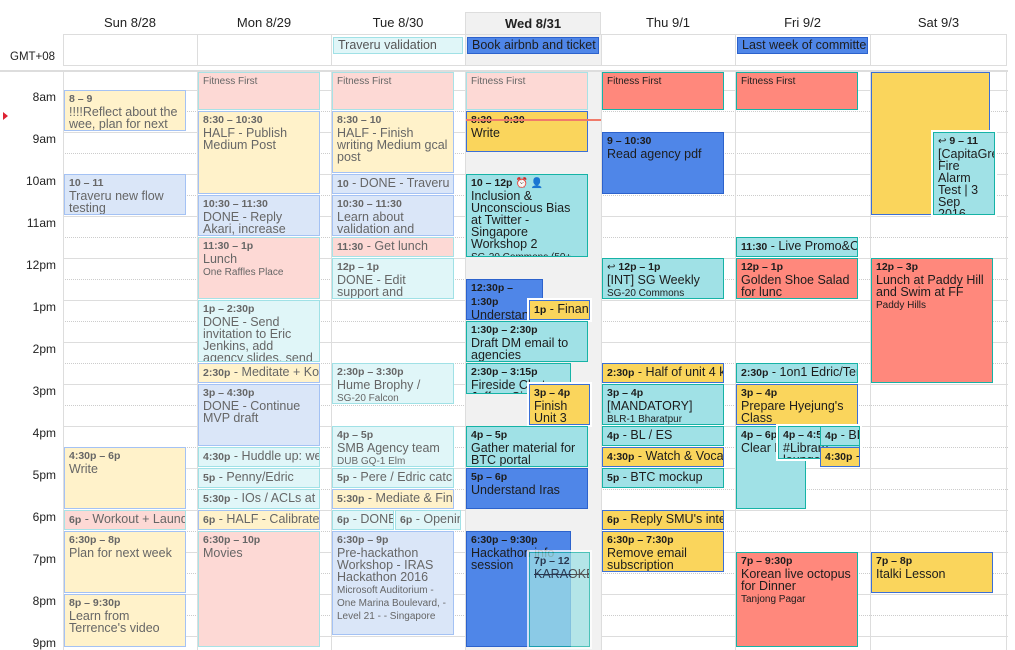 This screenshot has width=1015, height=650. I want to click on calendar-event: 6p - Workout + Laundry, so click(125, 520).